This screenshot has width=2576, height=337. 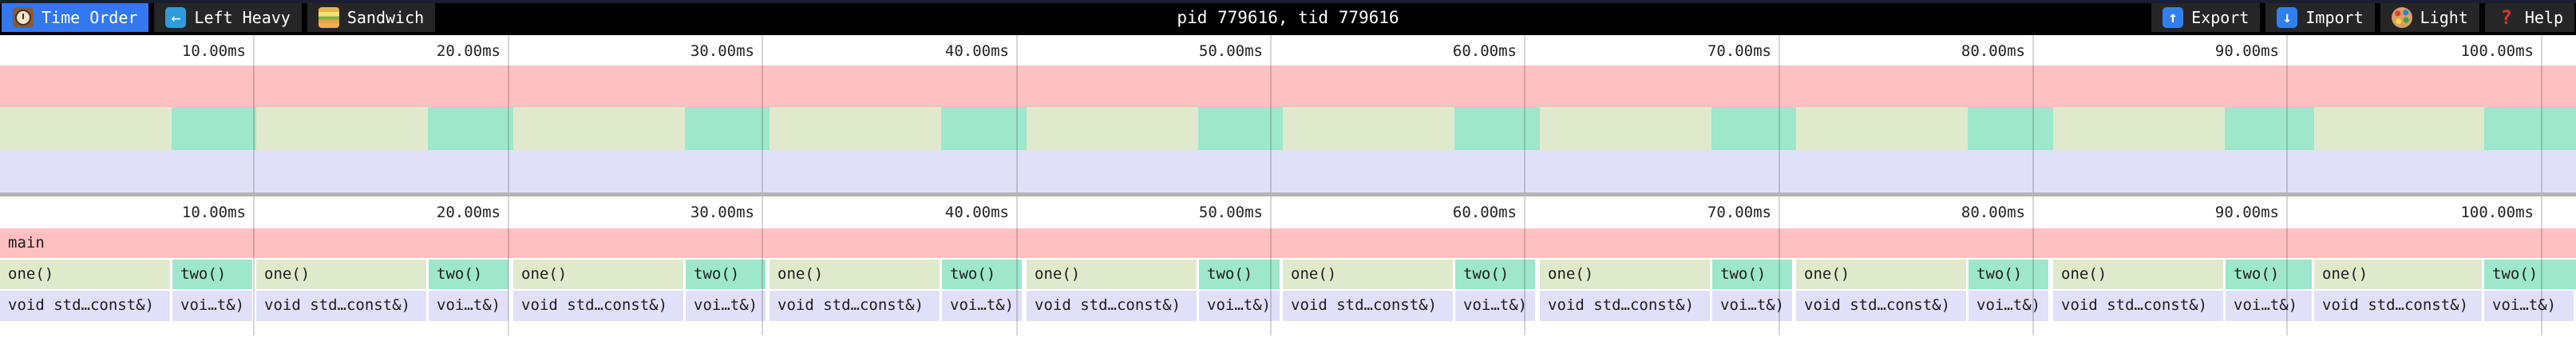 I want to click on window-top-strip, so click(x=1288, y=1).